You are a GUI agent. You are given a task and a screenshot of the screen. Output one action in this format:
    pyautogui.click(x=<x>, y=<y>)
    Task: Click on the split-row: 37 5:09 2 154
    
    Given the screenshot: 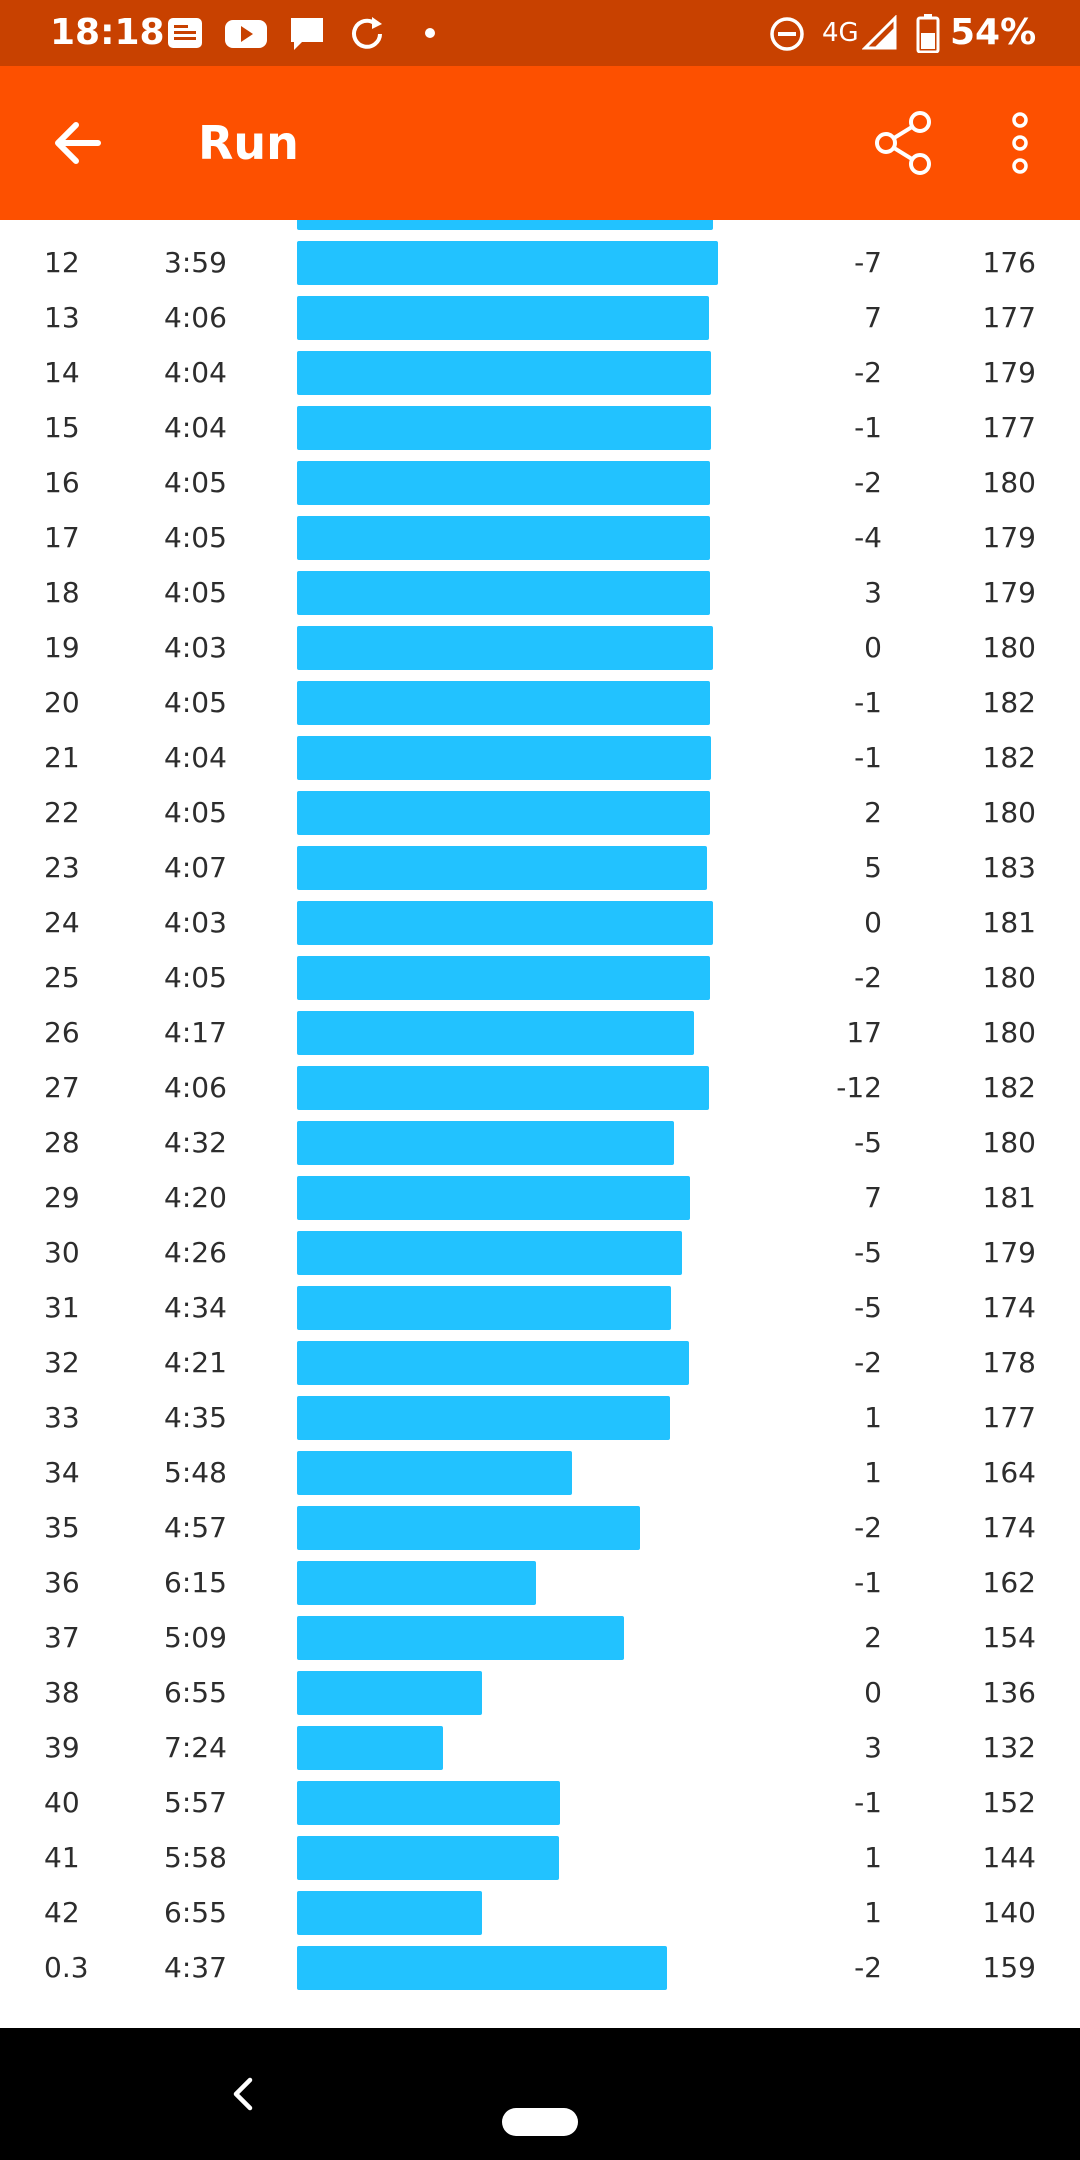 What is the action you would take?
    pyautogui.click(x=540, y=1637)
    